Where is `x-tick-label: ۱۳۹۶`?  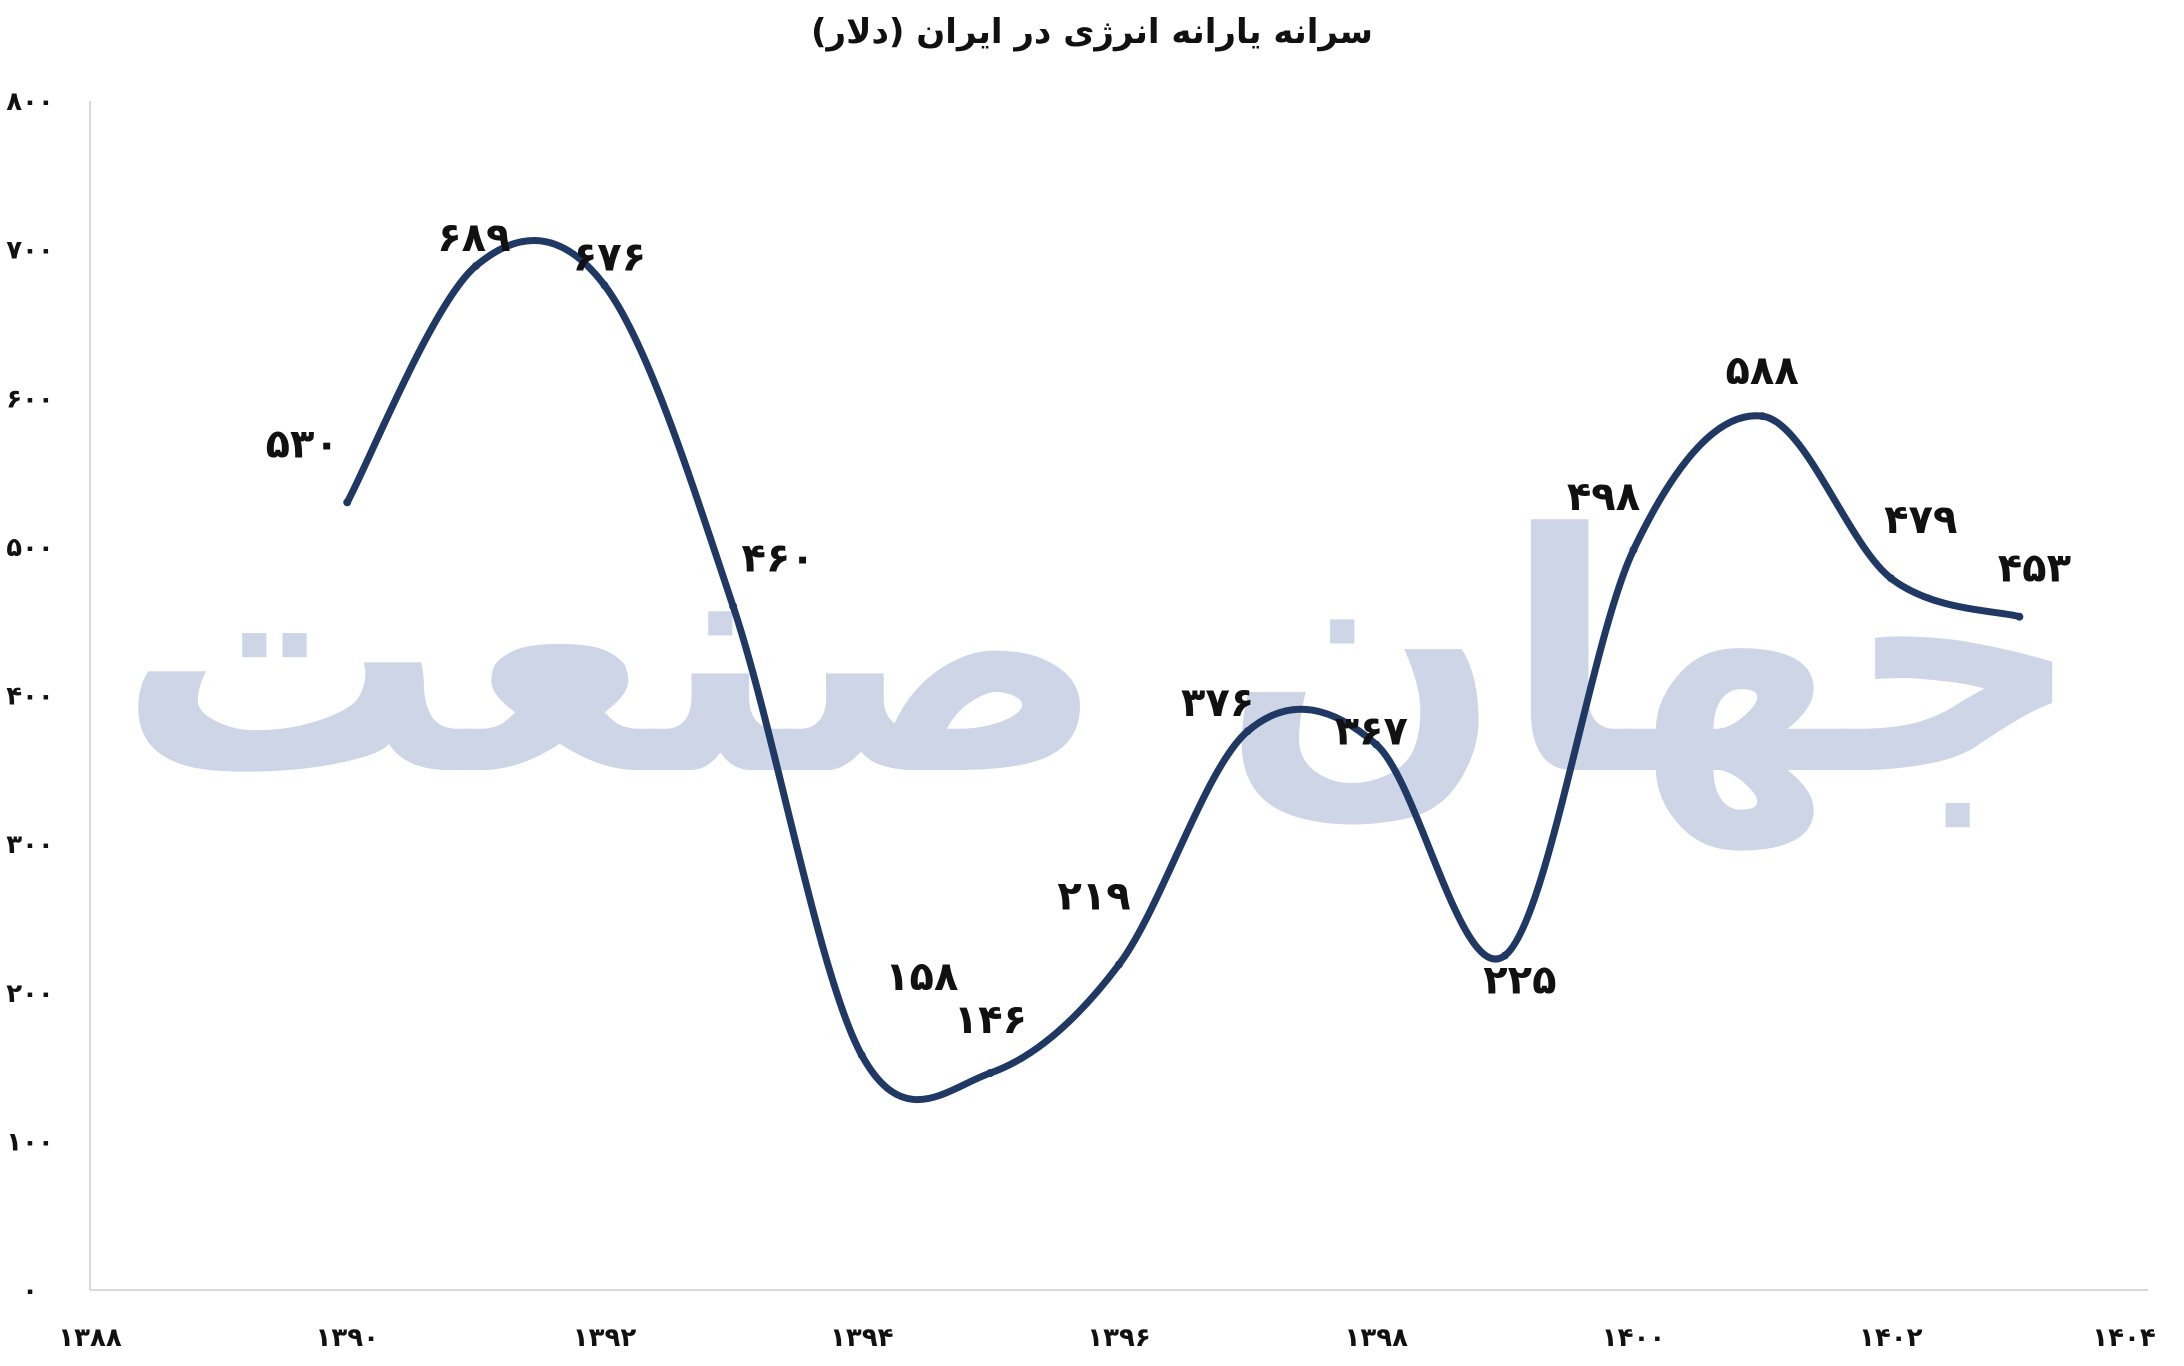
x-tick-label: ۱۳۹۶ is located at coordinates (1118, 1338).